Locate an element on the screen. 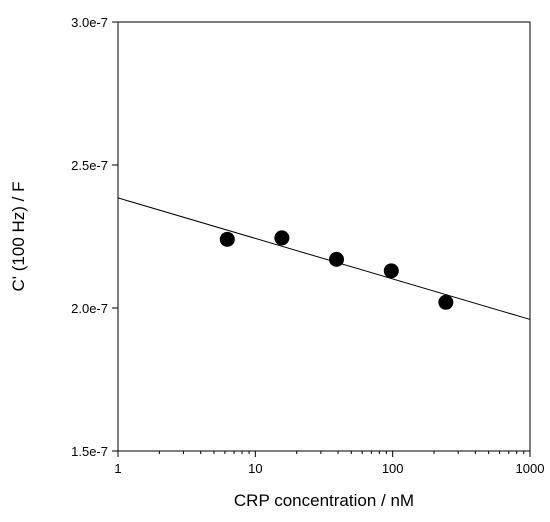 The height and width of the screenshot is (522, 550). y-axis-ticks: 1.5e-7 2.0e-7 2.5e-7 3.0e-7 is located at coordinates (94, 237).